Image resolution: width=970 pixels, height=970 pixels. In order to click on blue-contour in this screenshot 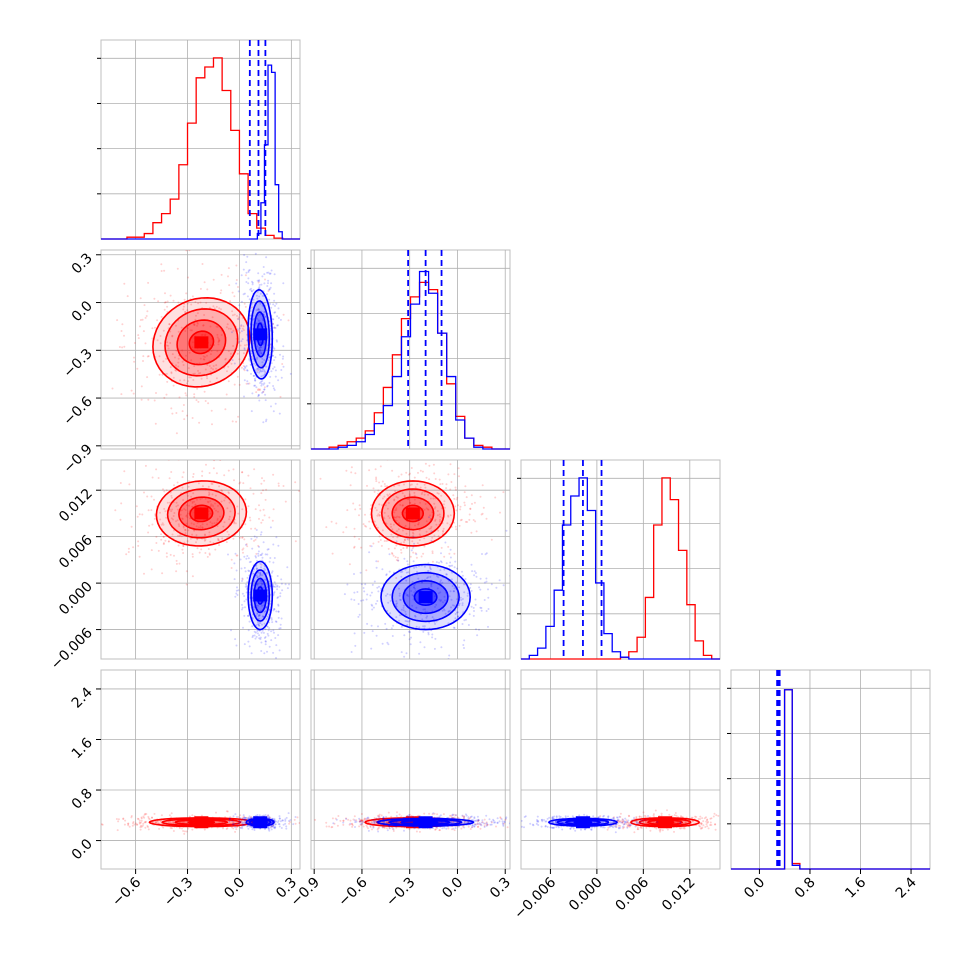, I will do `click(425, 822)`.